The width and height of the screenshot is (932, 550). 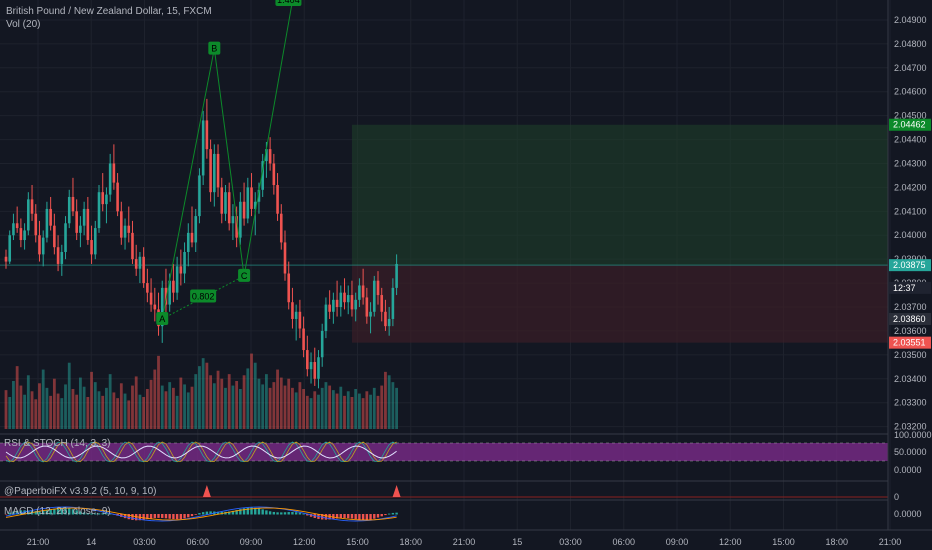 What do you see at coordinates (80, 491) in the screenshot?
I see `paperboi-legend: @PaperboiFX v3.9.2 (5, 10, 9, 10)` at bounding box center [80, 491].